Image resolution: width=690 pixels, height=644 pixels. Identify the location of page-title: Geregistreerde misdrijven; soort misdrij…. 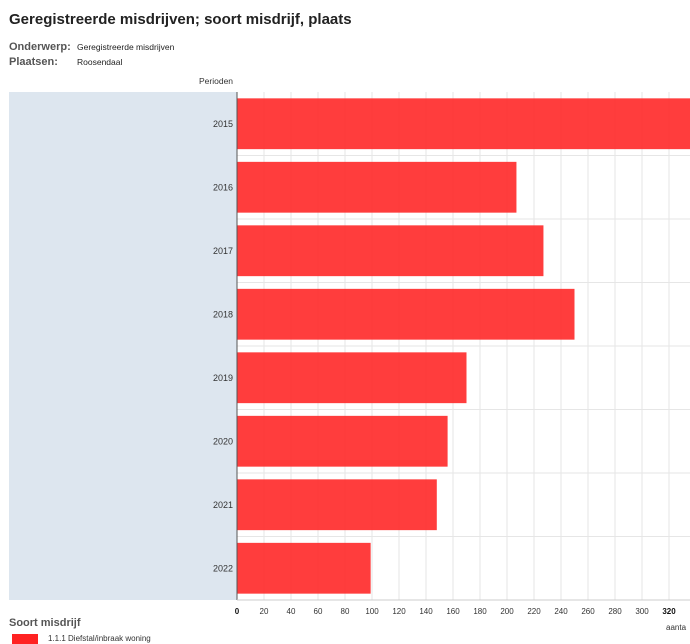
(180, 19).